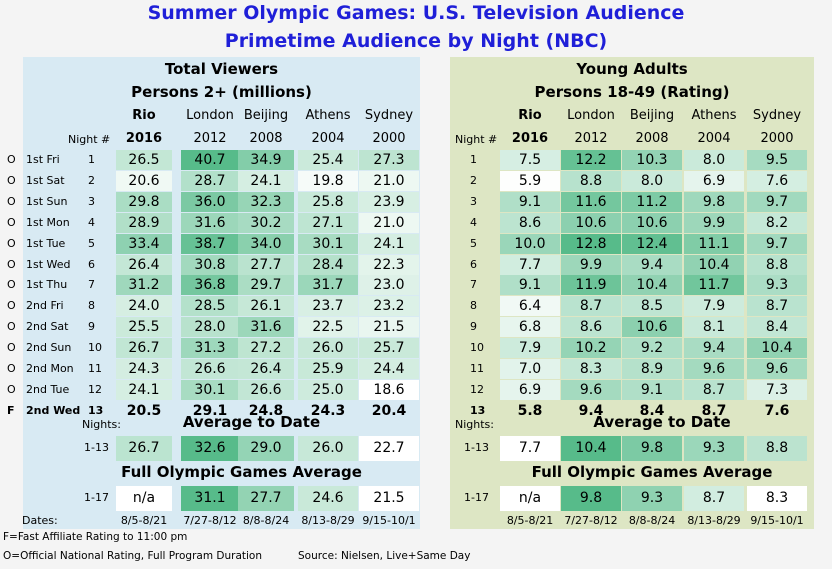 Image resolution: width=832 pixels, height=569 pixels. I want to click on ya-row-night: 3, so click(473, 201).